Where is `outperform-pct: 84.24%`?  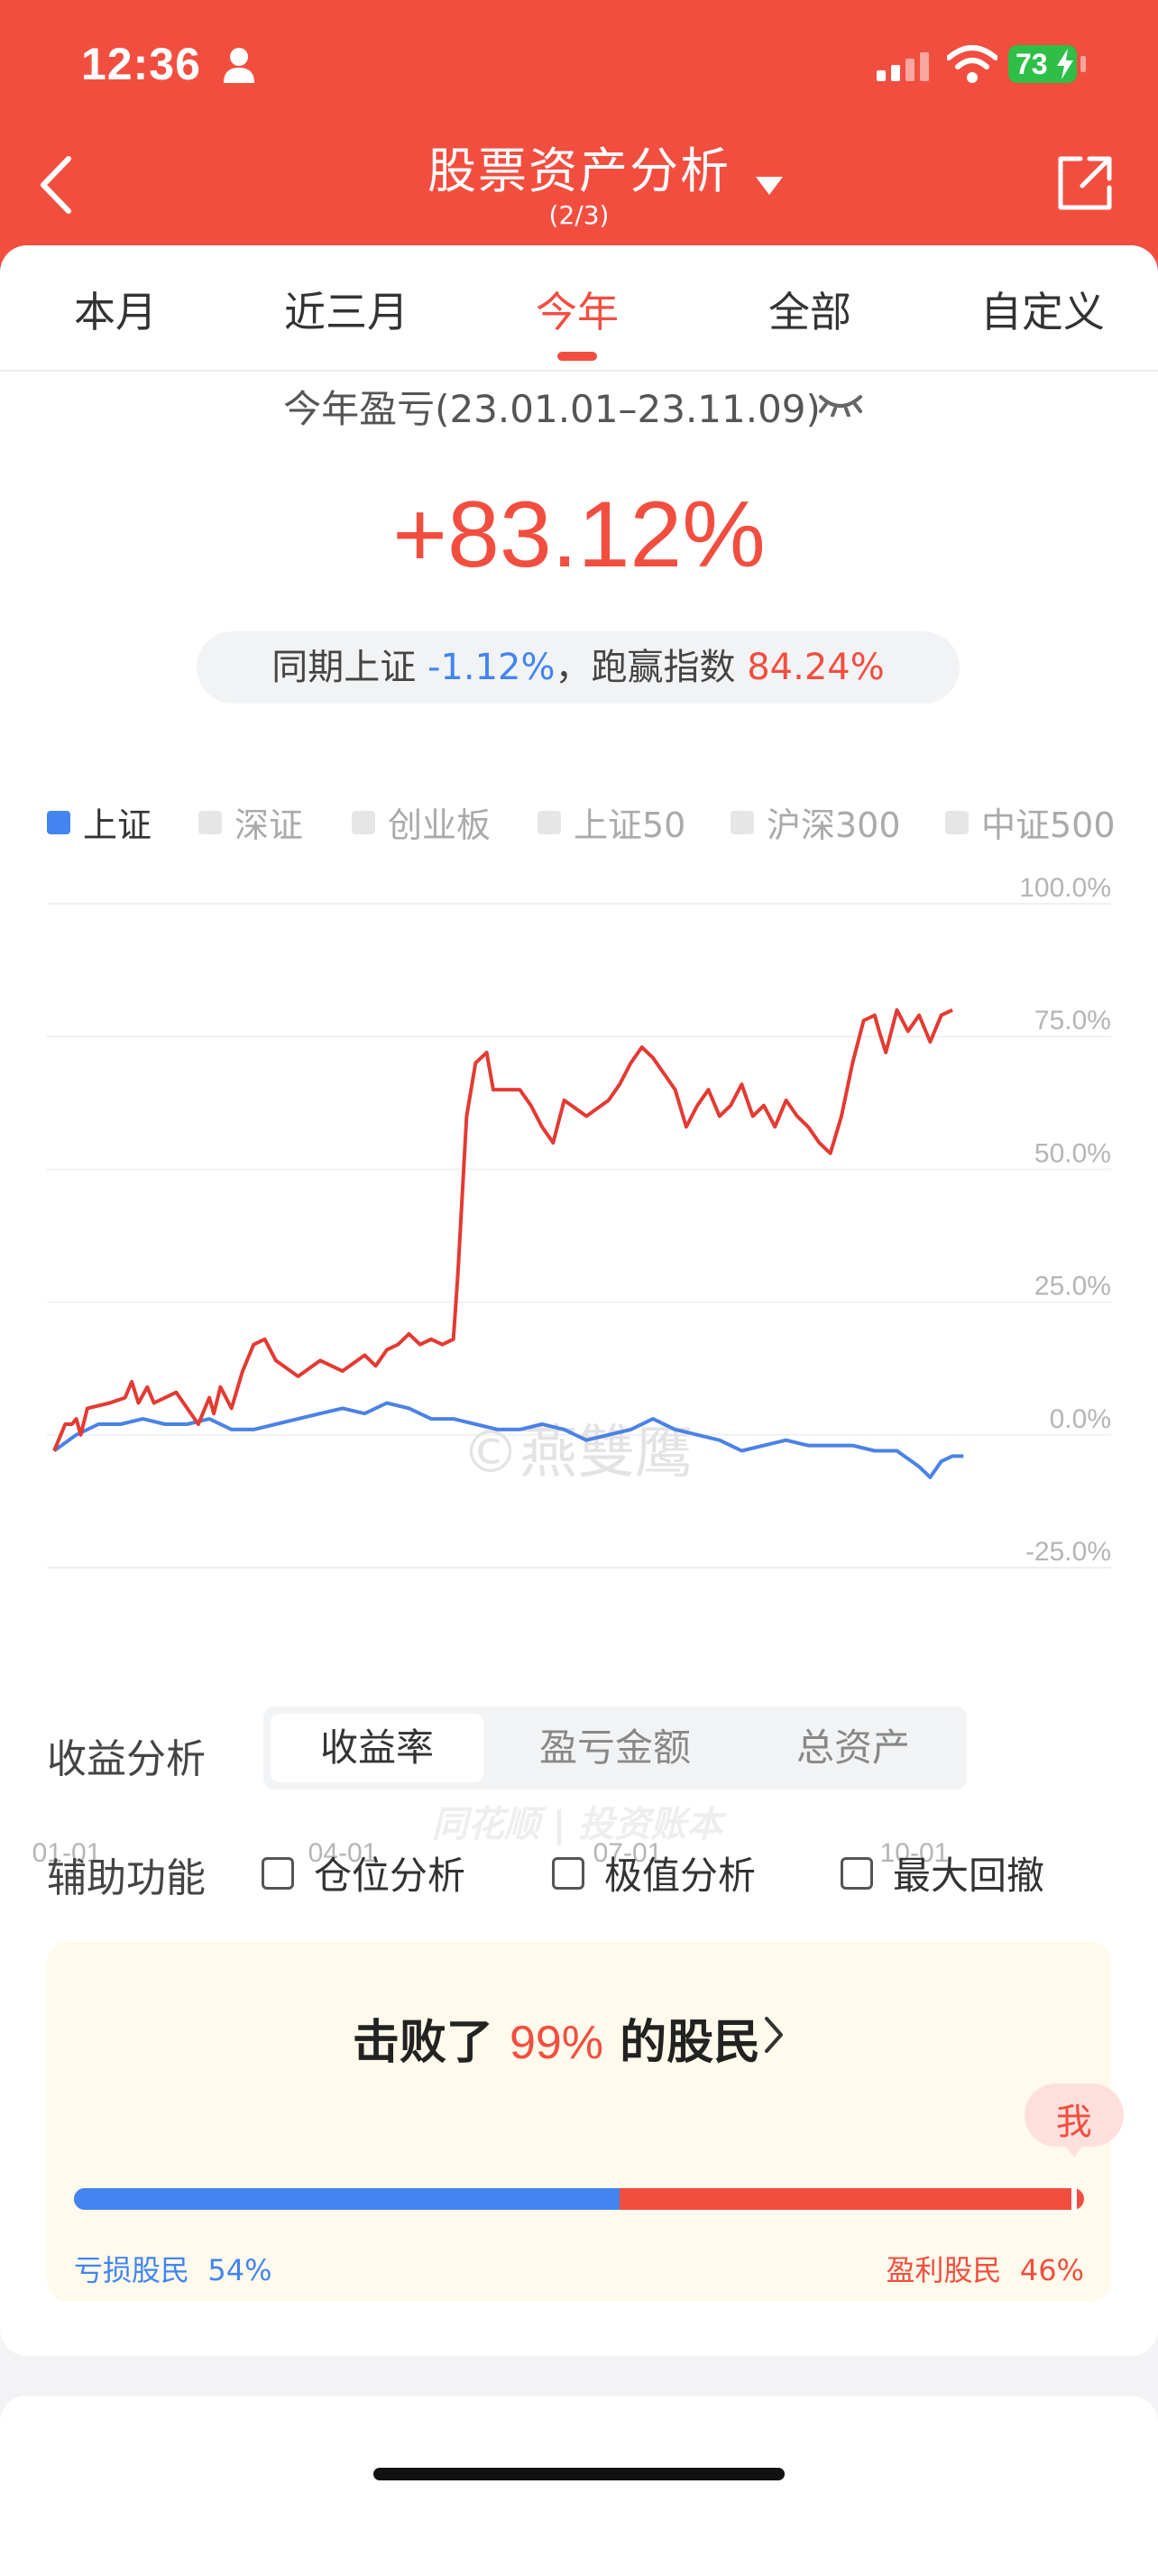 outperform-pct: 84.24% is located at coordinates (816, 667).